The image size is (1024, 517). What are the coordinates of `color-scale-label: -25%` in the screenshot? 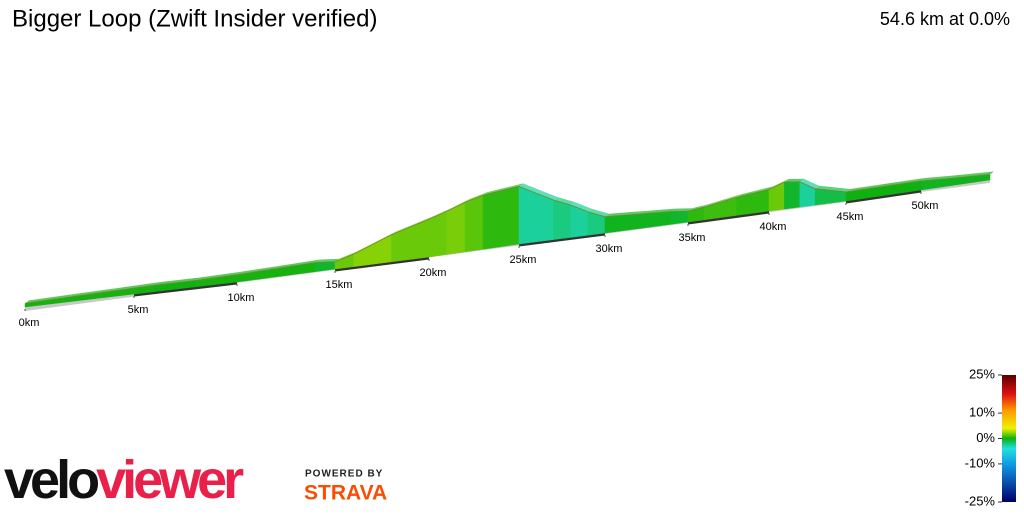 It's located at (980, 500).